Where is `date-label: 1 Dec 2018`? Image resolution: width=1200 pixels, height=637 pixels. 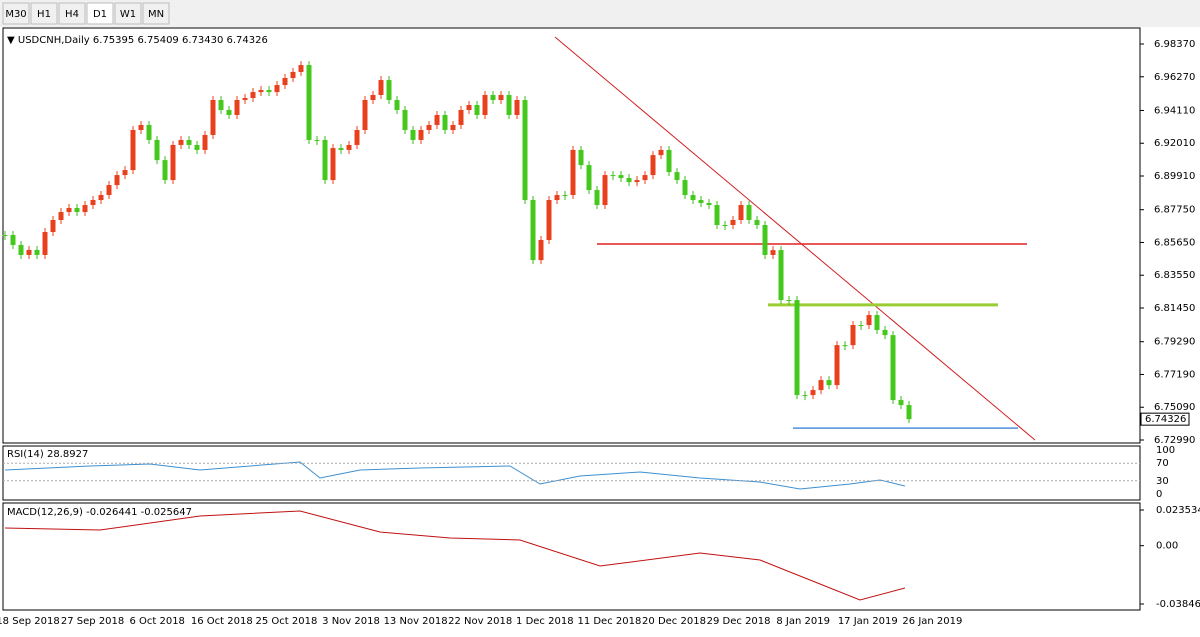
date-label: 1 Dec 2018 is located at coordinates (545, 621).